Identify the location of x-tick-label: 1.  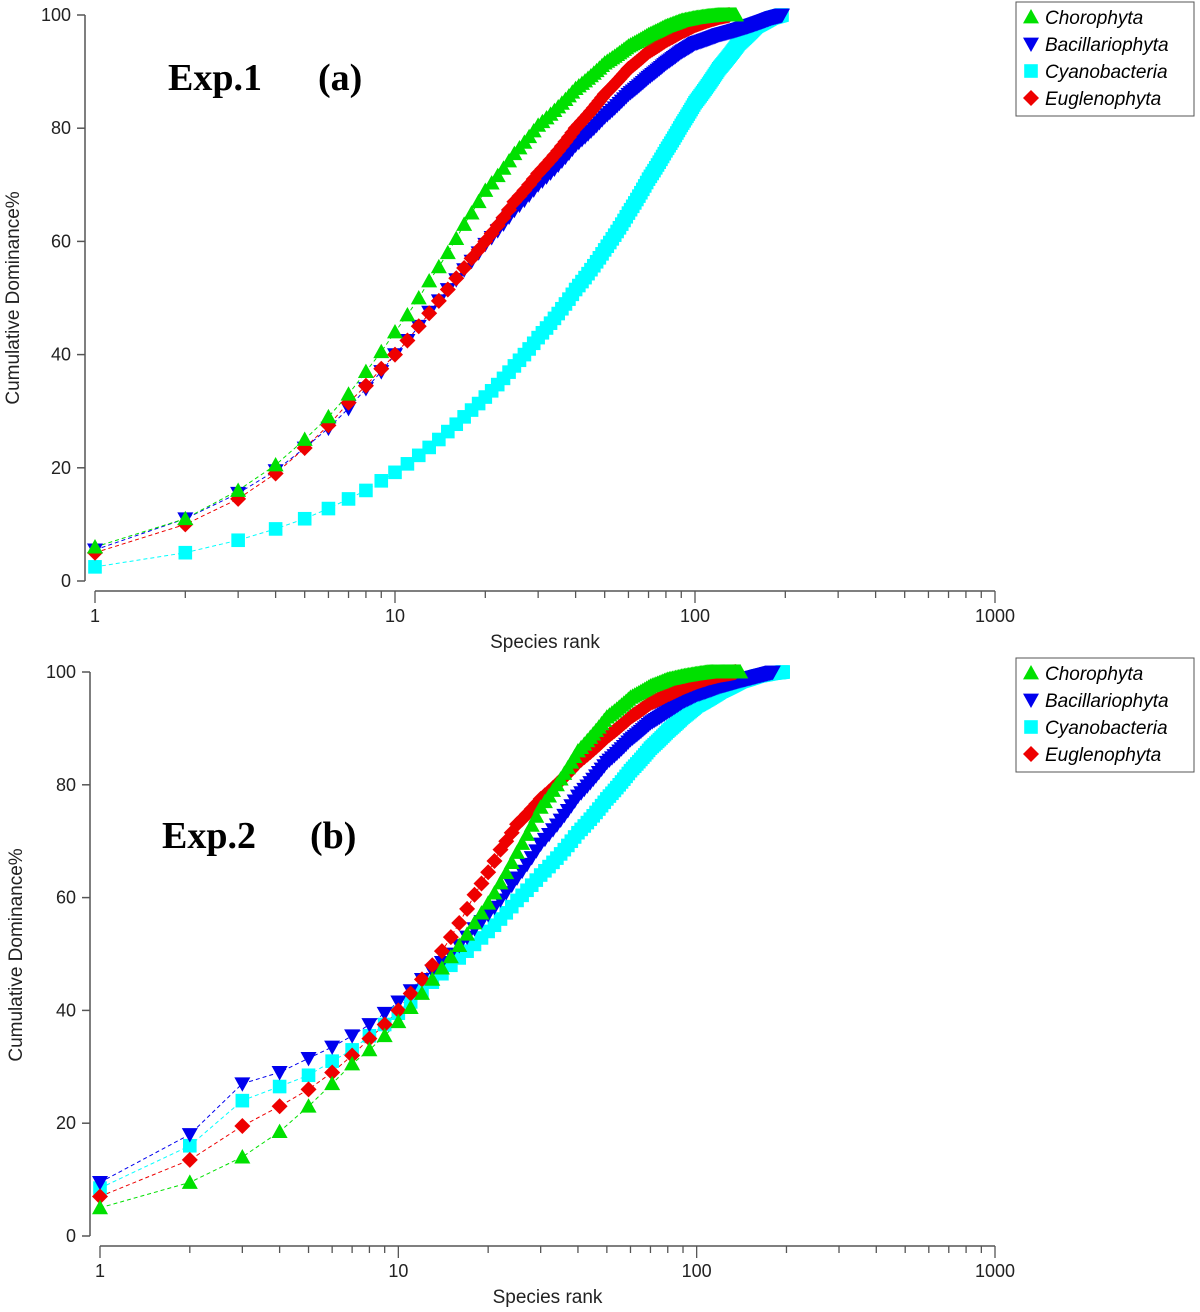
(95, 616).